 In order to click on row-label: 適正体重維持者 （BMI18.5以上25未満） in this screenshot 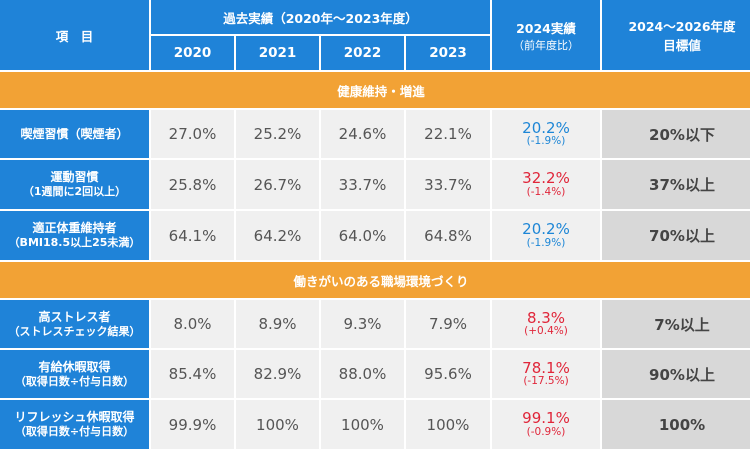, I will do `click(74, 235)`.